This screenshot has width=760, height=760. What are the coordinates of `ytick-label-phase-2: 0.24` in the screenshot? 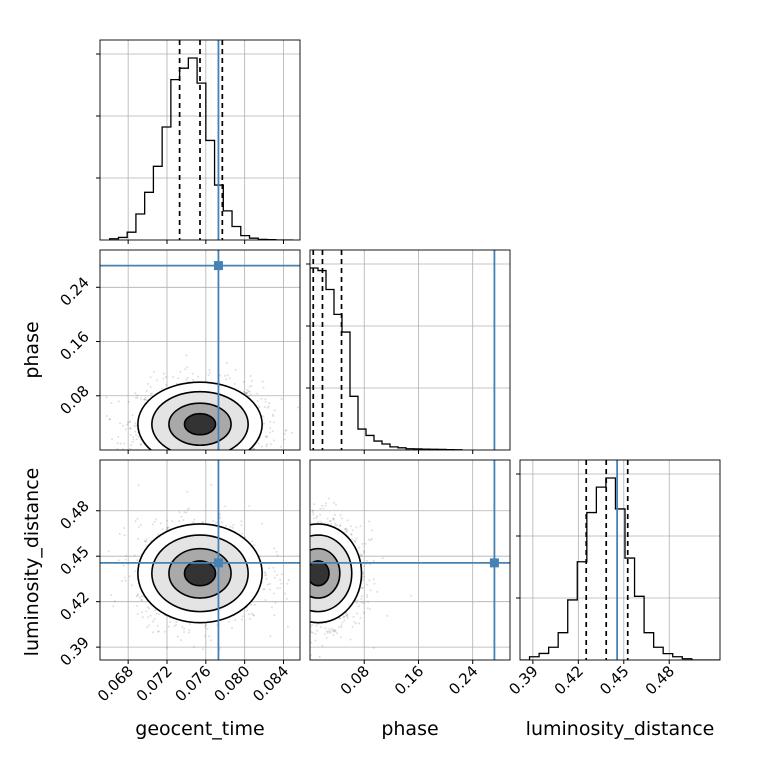 It's located at (74, 291).